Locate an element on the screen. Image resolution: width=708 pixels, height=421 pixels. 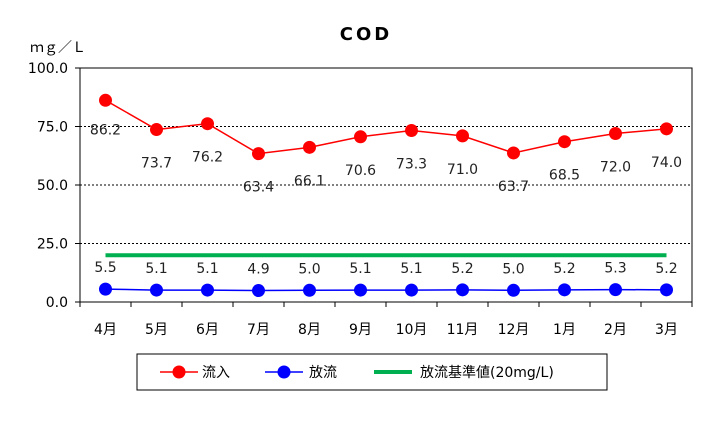
data-label: 73.3 is located at coordinates (411, 164).